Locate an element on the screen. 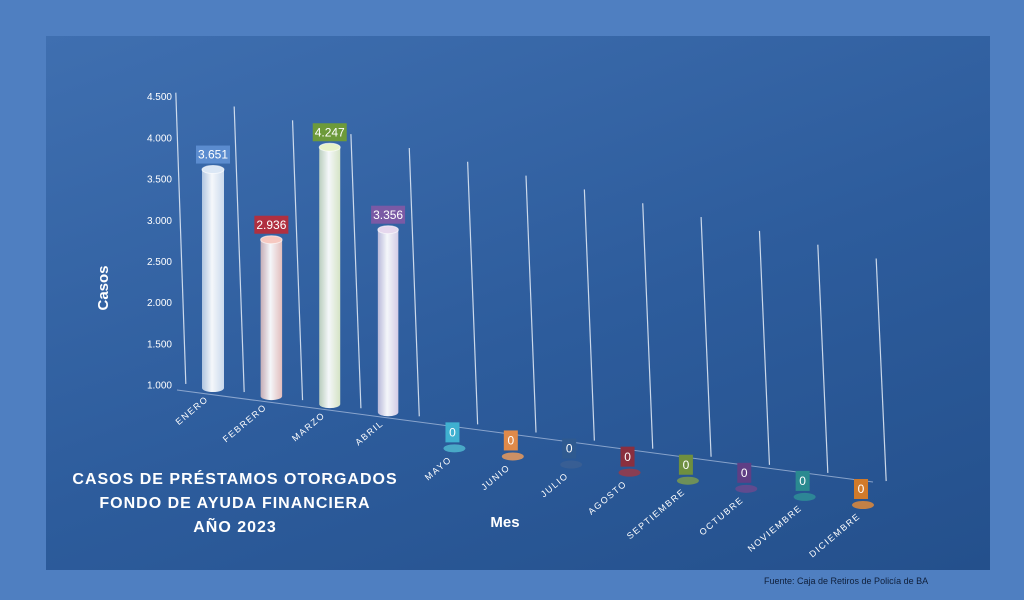  y-tick-label: 3.500 is located at coordinates (159, 180).